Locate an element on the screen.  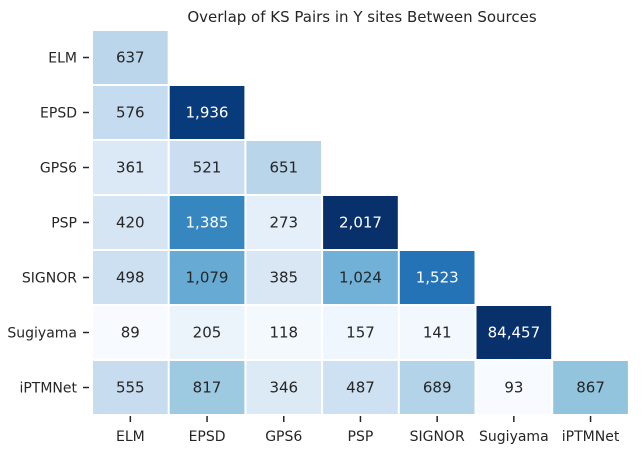
x-tick-label: EPSD is located at coordinates (207, 437).